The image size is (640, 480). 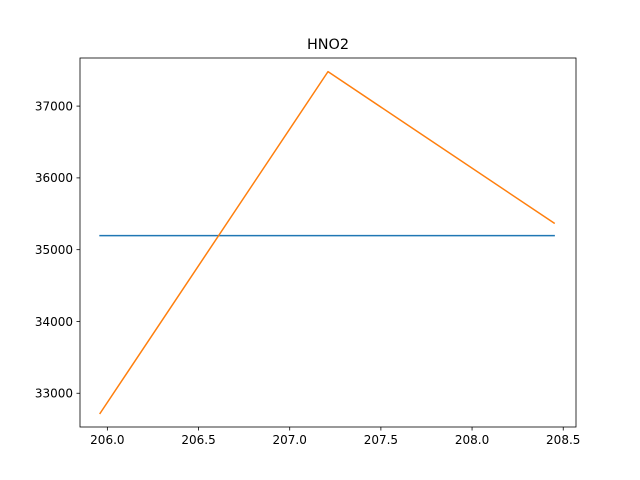 I want to click on y-axis: 33000 34000 35000 36000 37000, so click(x=57, y=250).